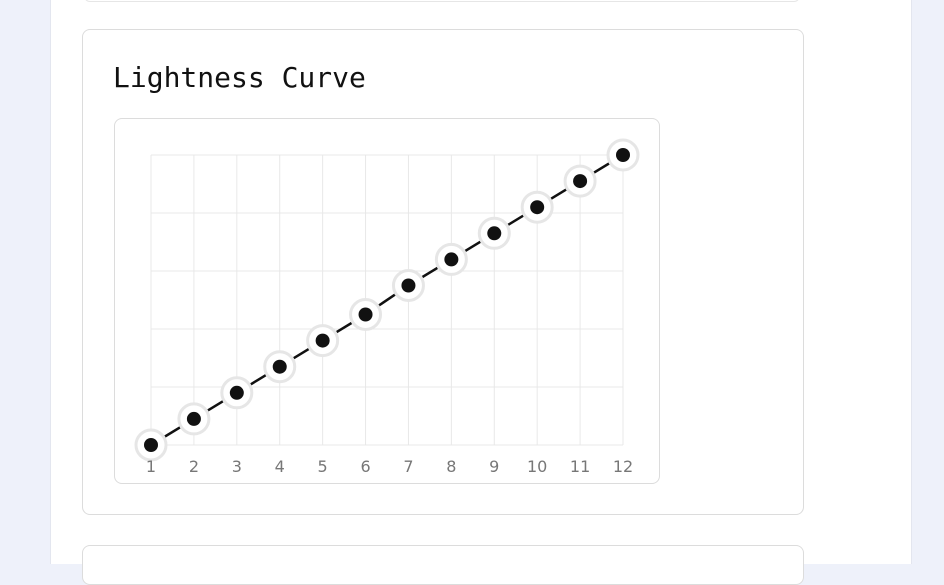 The height and width of the screenshot is (585, 944). I want to click on x-tick-label-2: 2, so click(194, 466).